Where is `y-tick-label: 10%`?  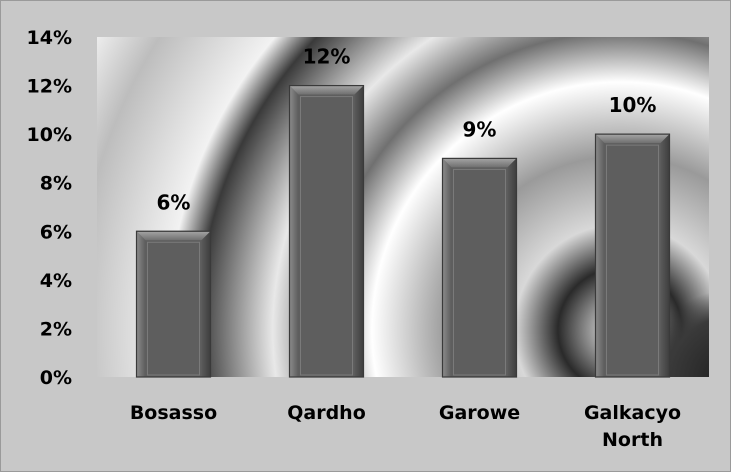 y-tick-label: 10% is located at coordinates (49, 135).